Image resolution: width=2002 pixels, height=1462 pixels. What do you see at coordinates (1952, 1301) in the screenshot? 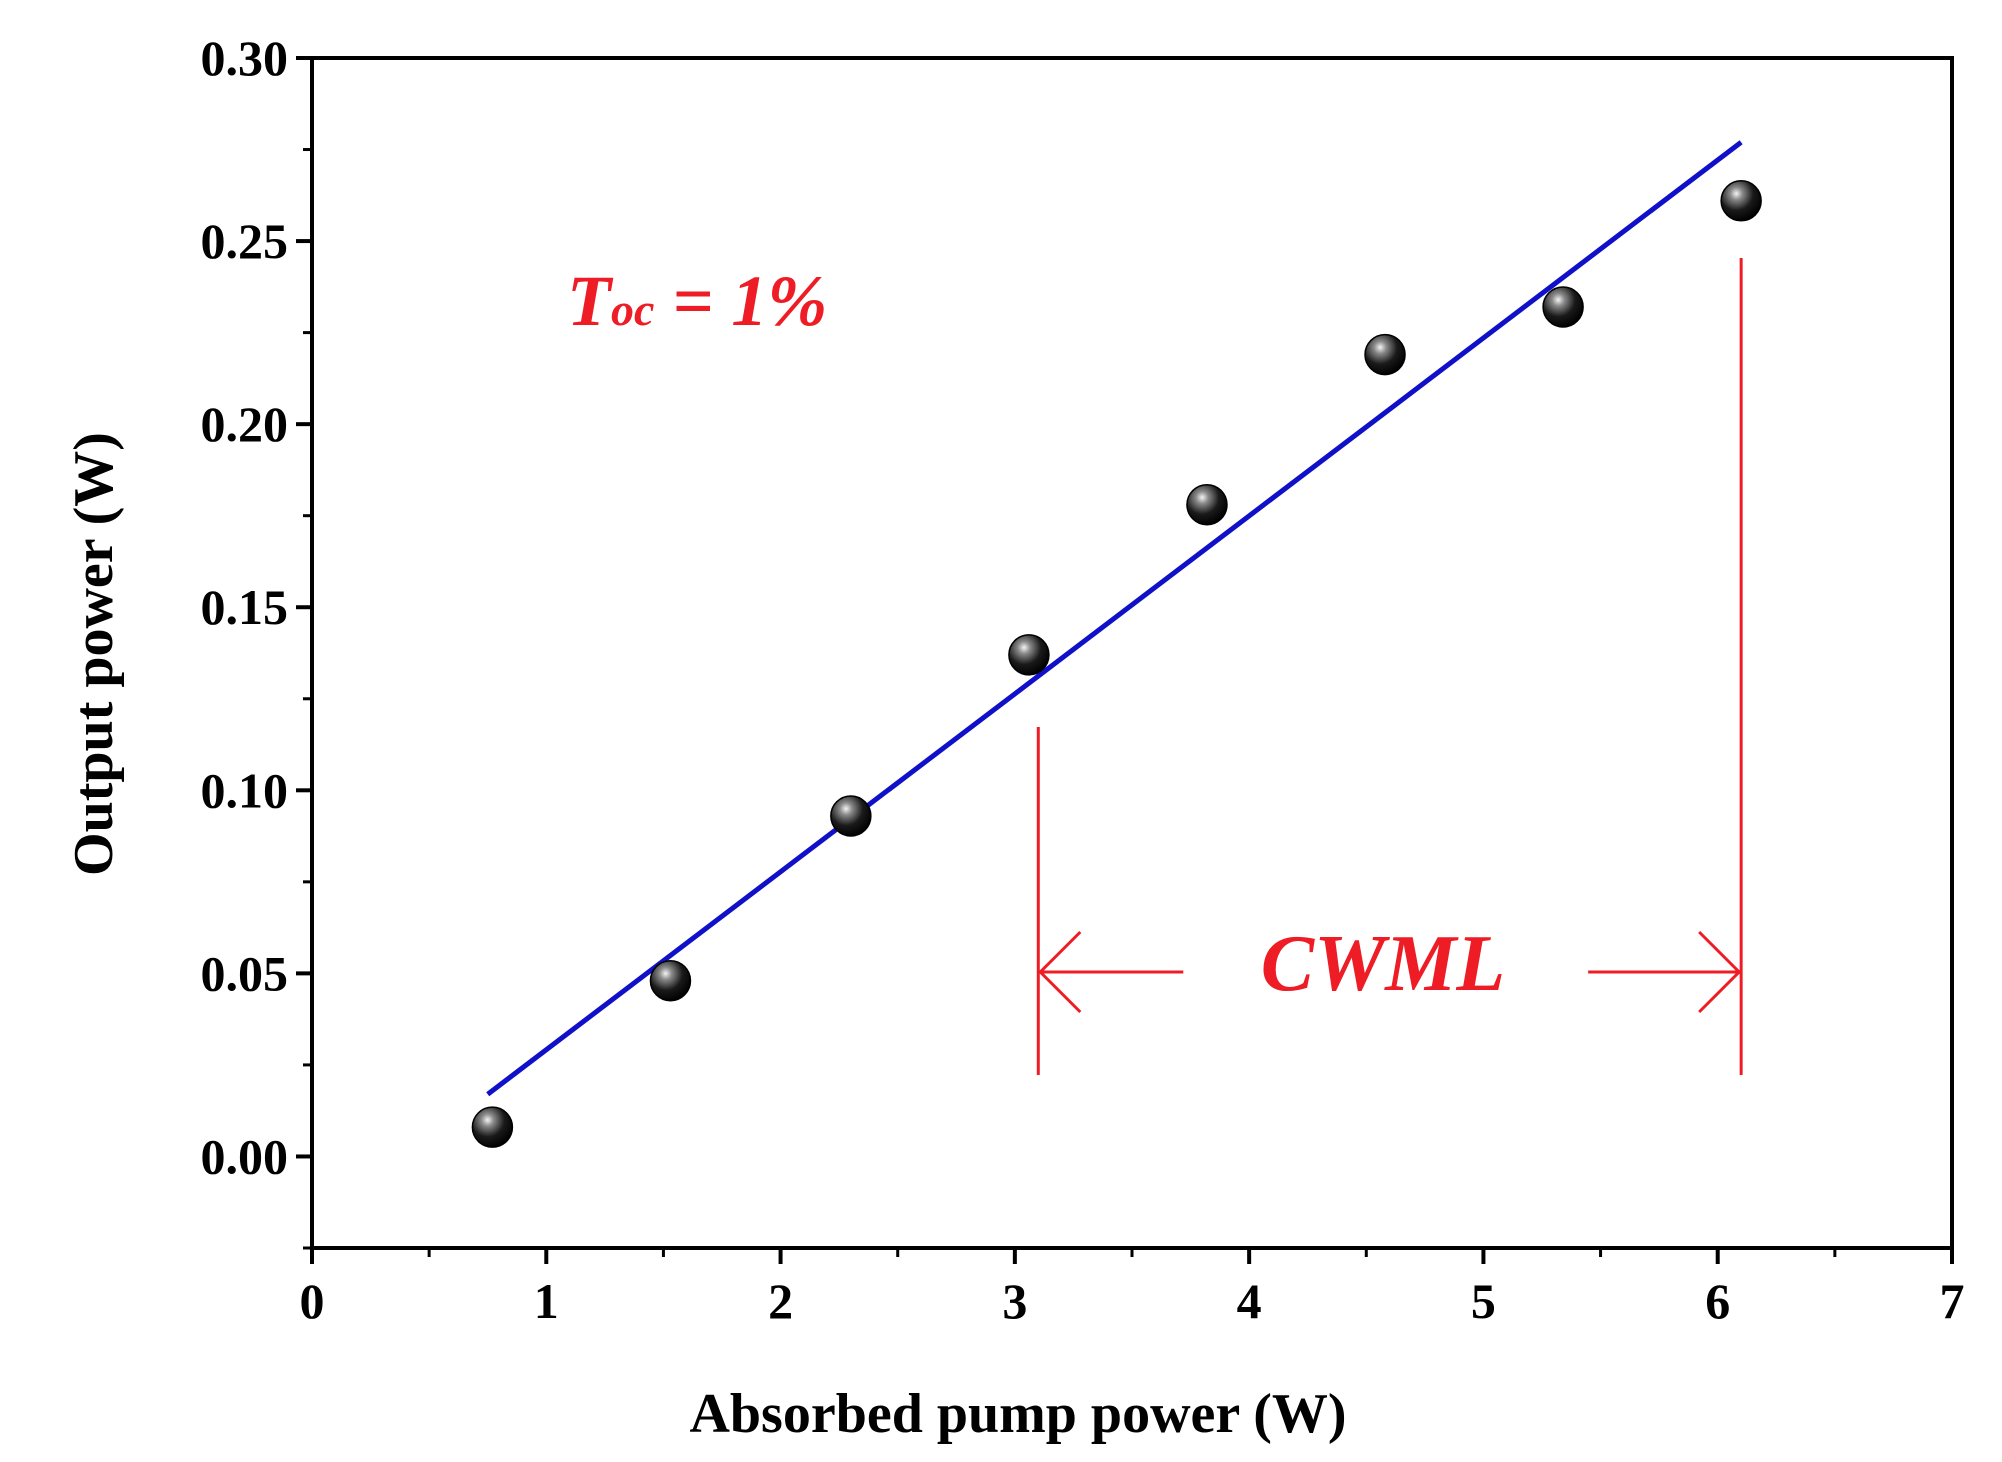
I see `x-tick-label: 7` at bounding box center [1952, 1301].